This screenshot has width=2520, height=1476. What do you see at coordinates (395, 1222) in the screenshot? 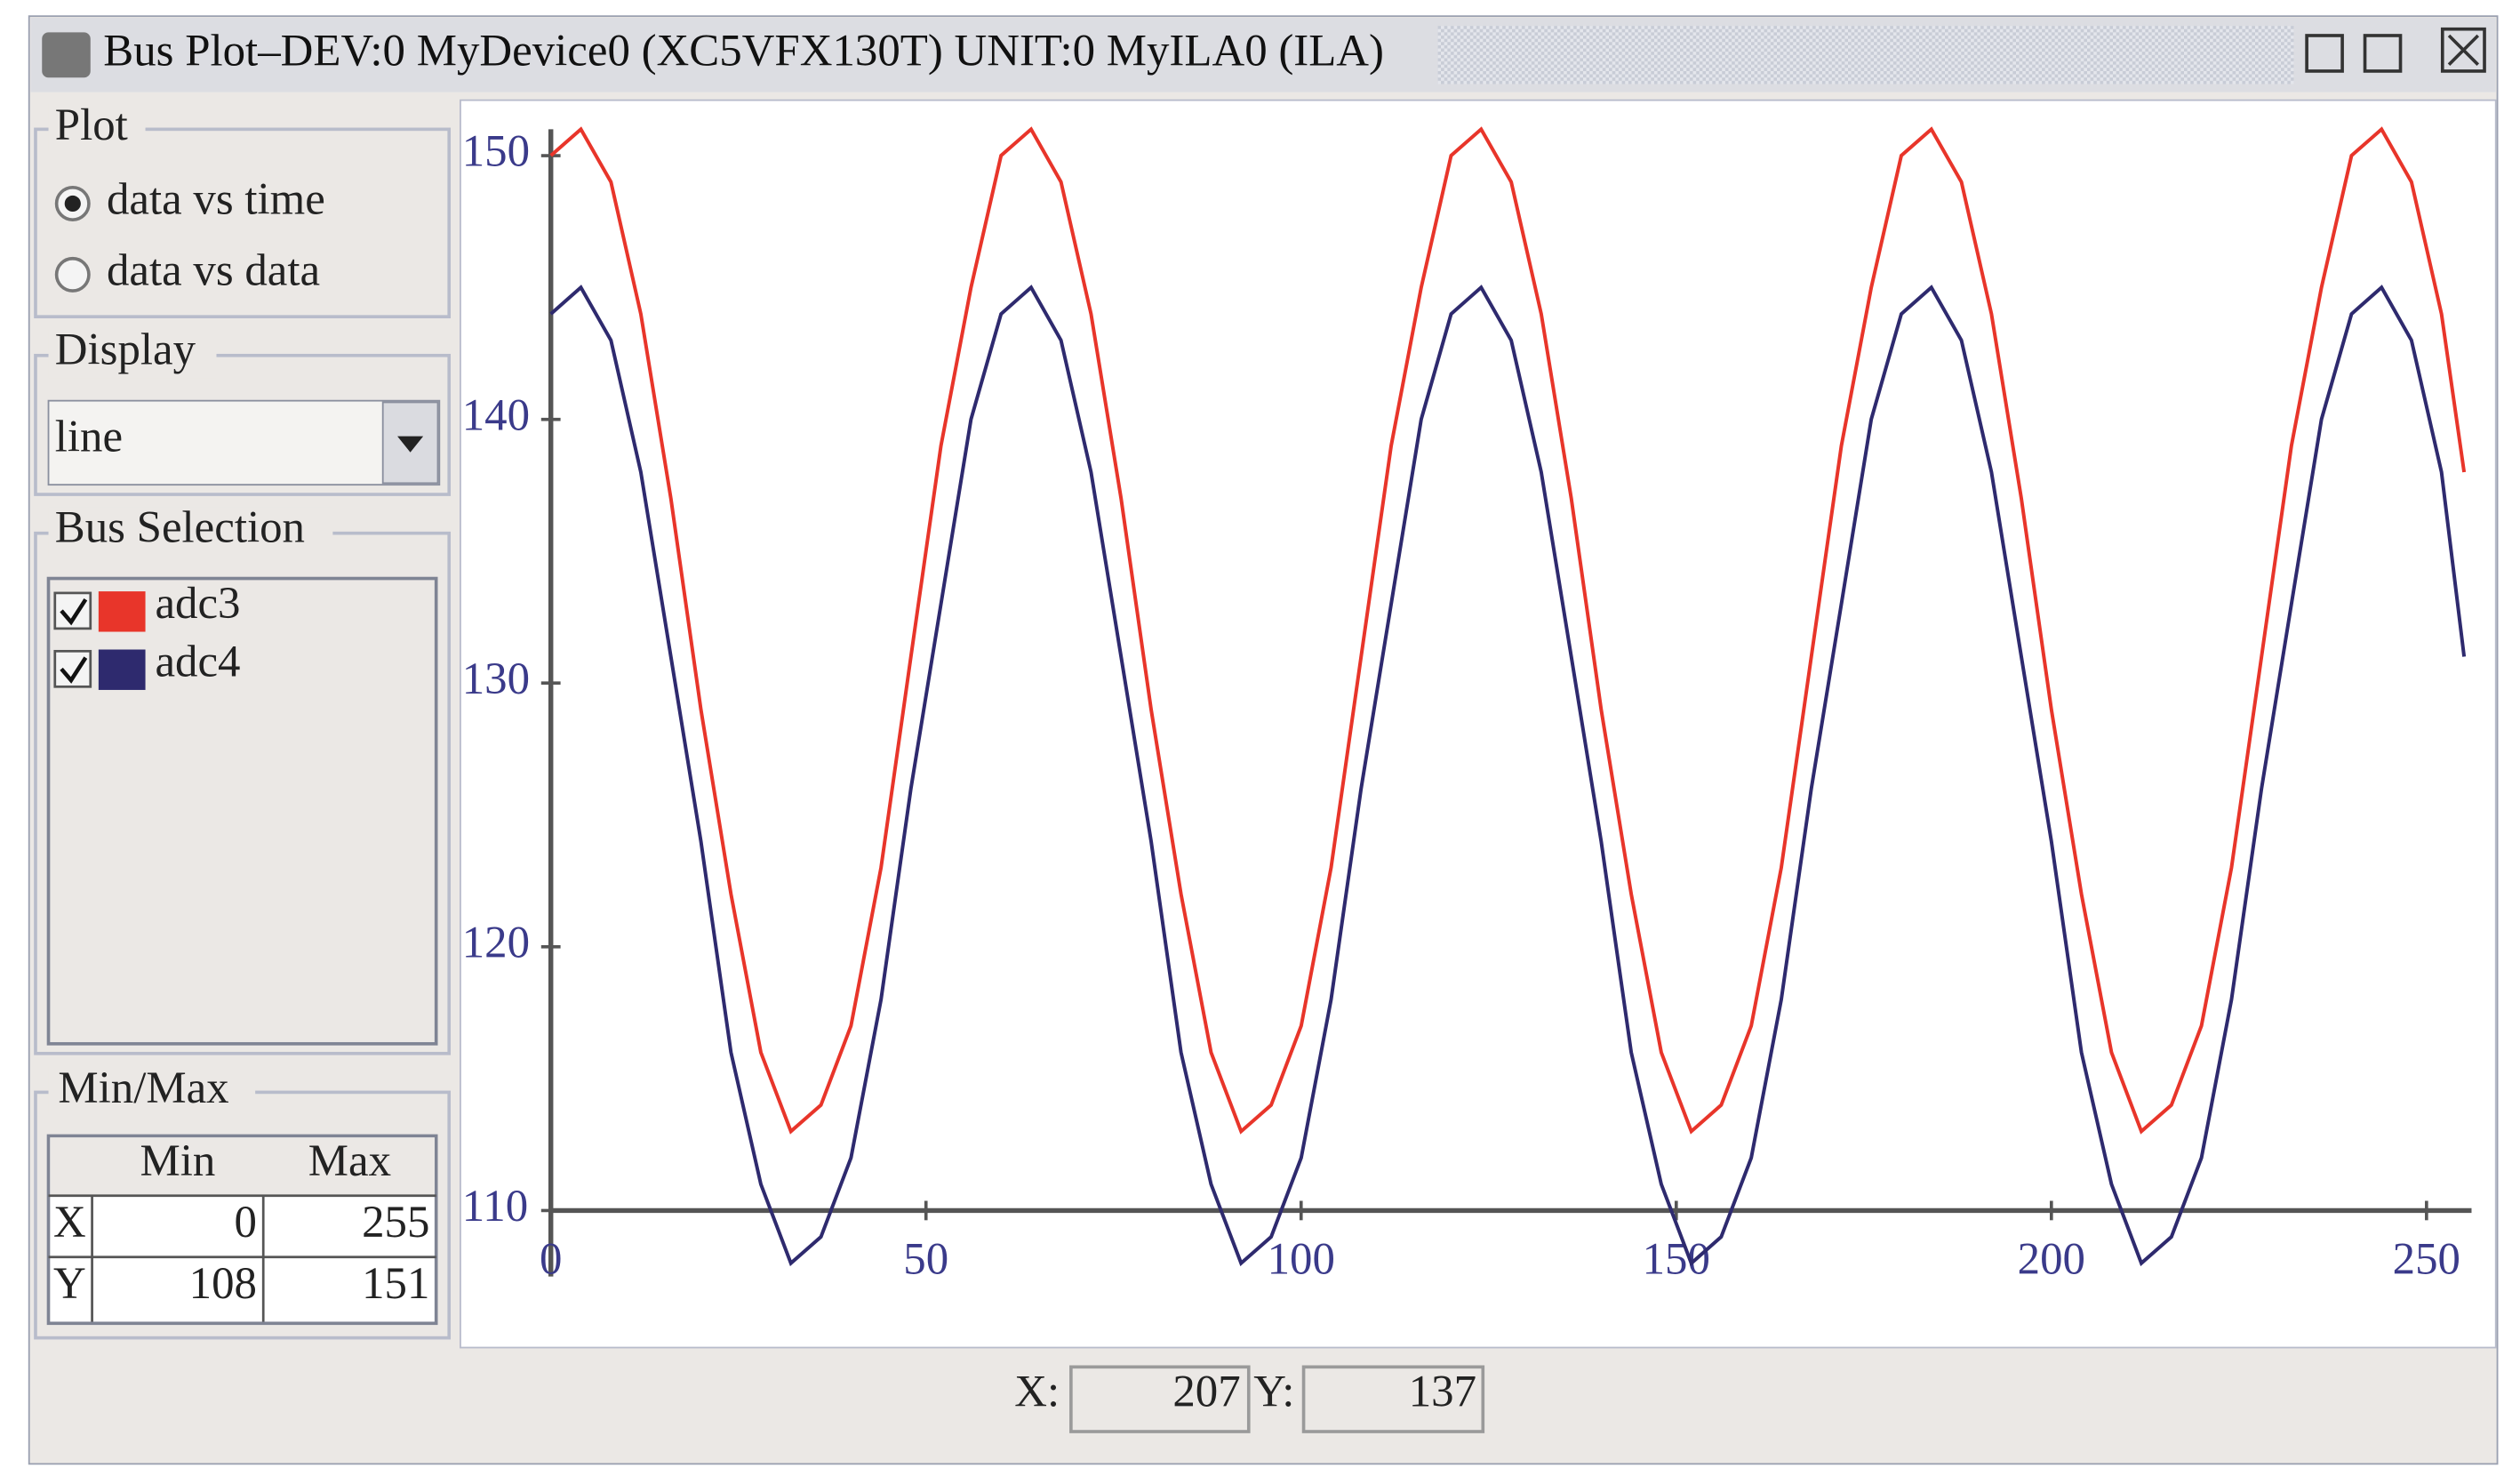
I see `table-cell: 255` at bounding box center [395, 1222].